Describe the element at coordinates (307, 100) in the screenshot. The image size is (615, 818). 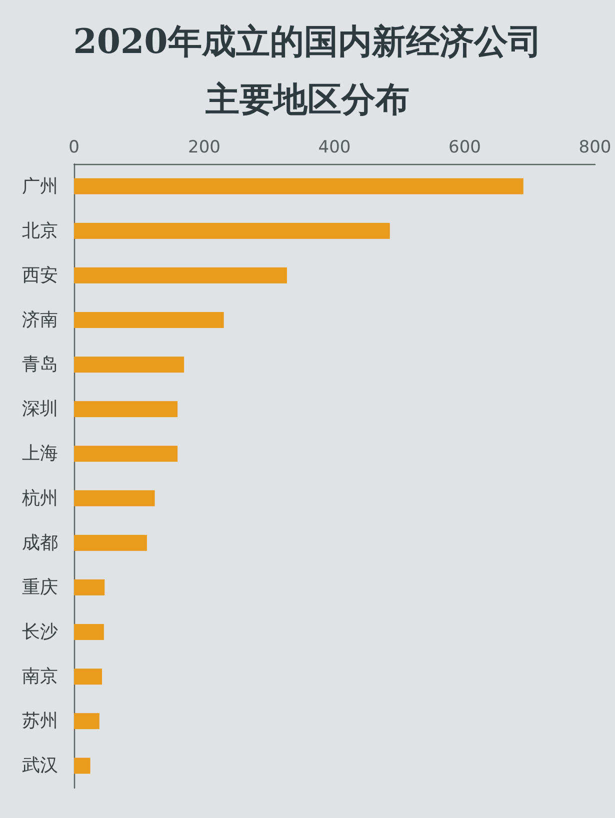
I see `chart-subtitle: 主要地区分布` at that location.